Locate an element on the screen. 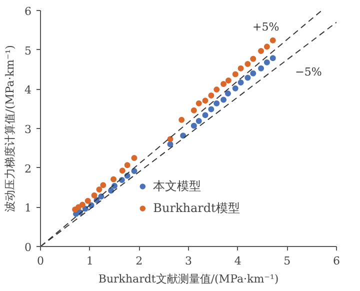  x-axis-title: Burkhardt文献测量值/(MPa·km⁻¹) is located at coordinates (188, 279).